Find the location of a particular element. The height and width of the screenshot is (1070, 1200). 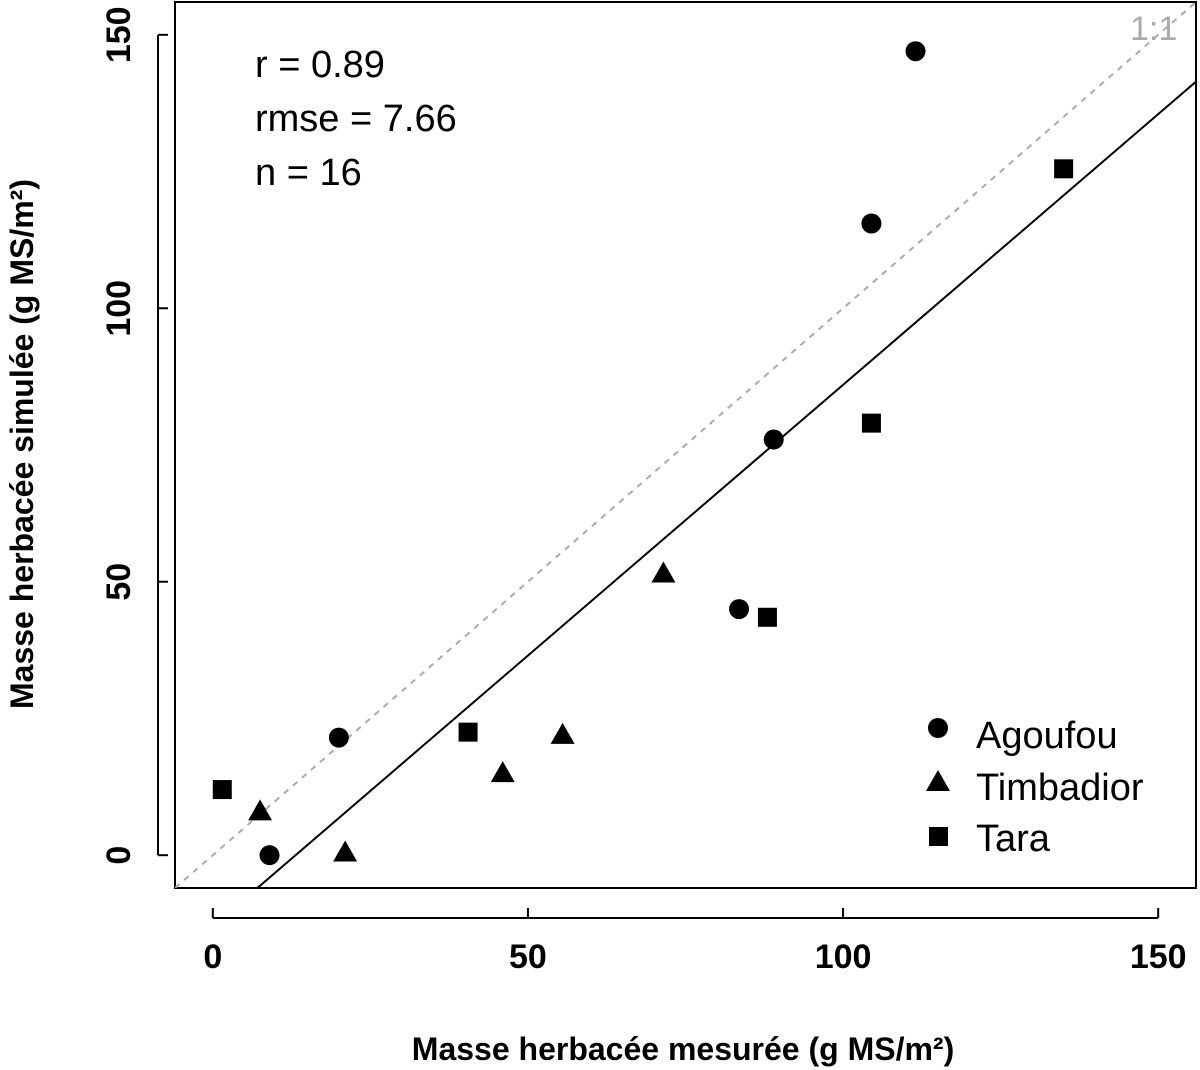

legend-marker-tara is located at coordinates (938, 836).